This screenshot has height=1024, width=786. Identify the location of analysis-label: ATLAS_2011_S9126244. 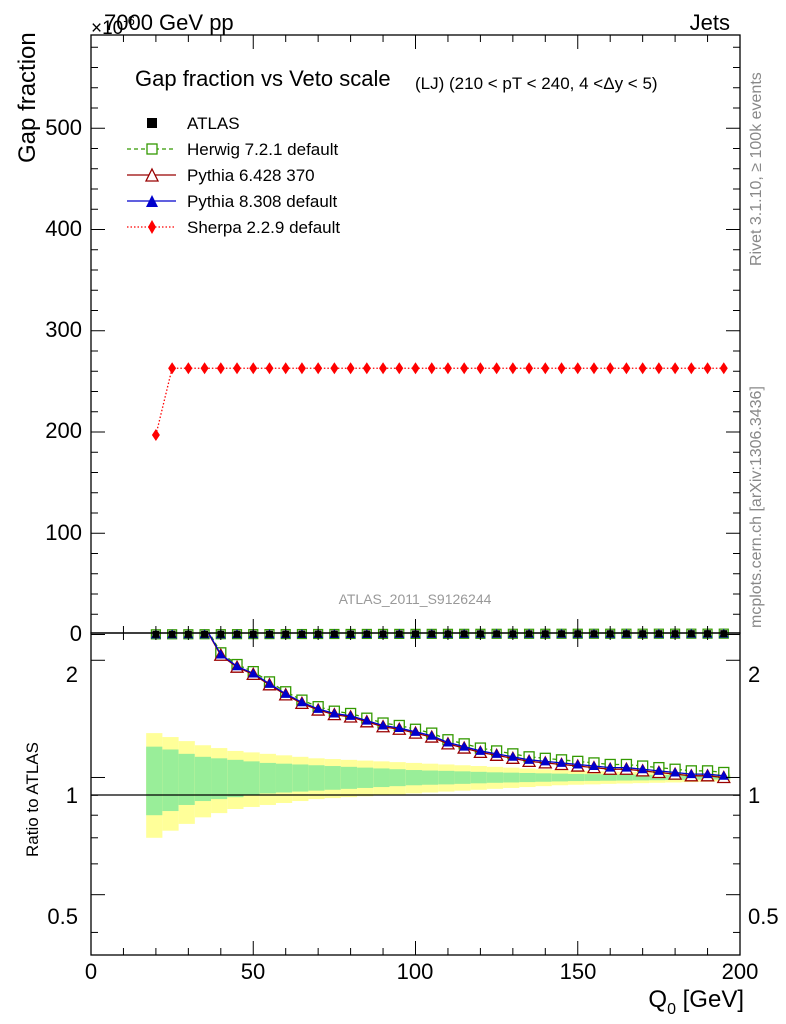
(415, 599).